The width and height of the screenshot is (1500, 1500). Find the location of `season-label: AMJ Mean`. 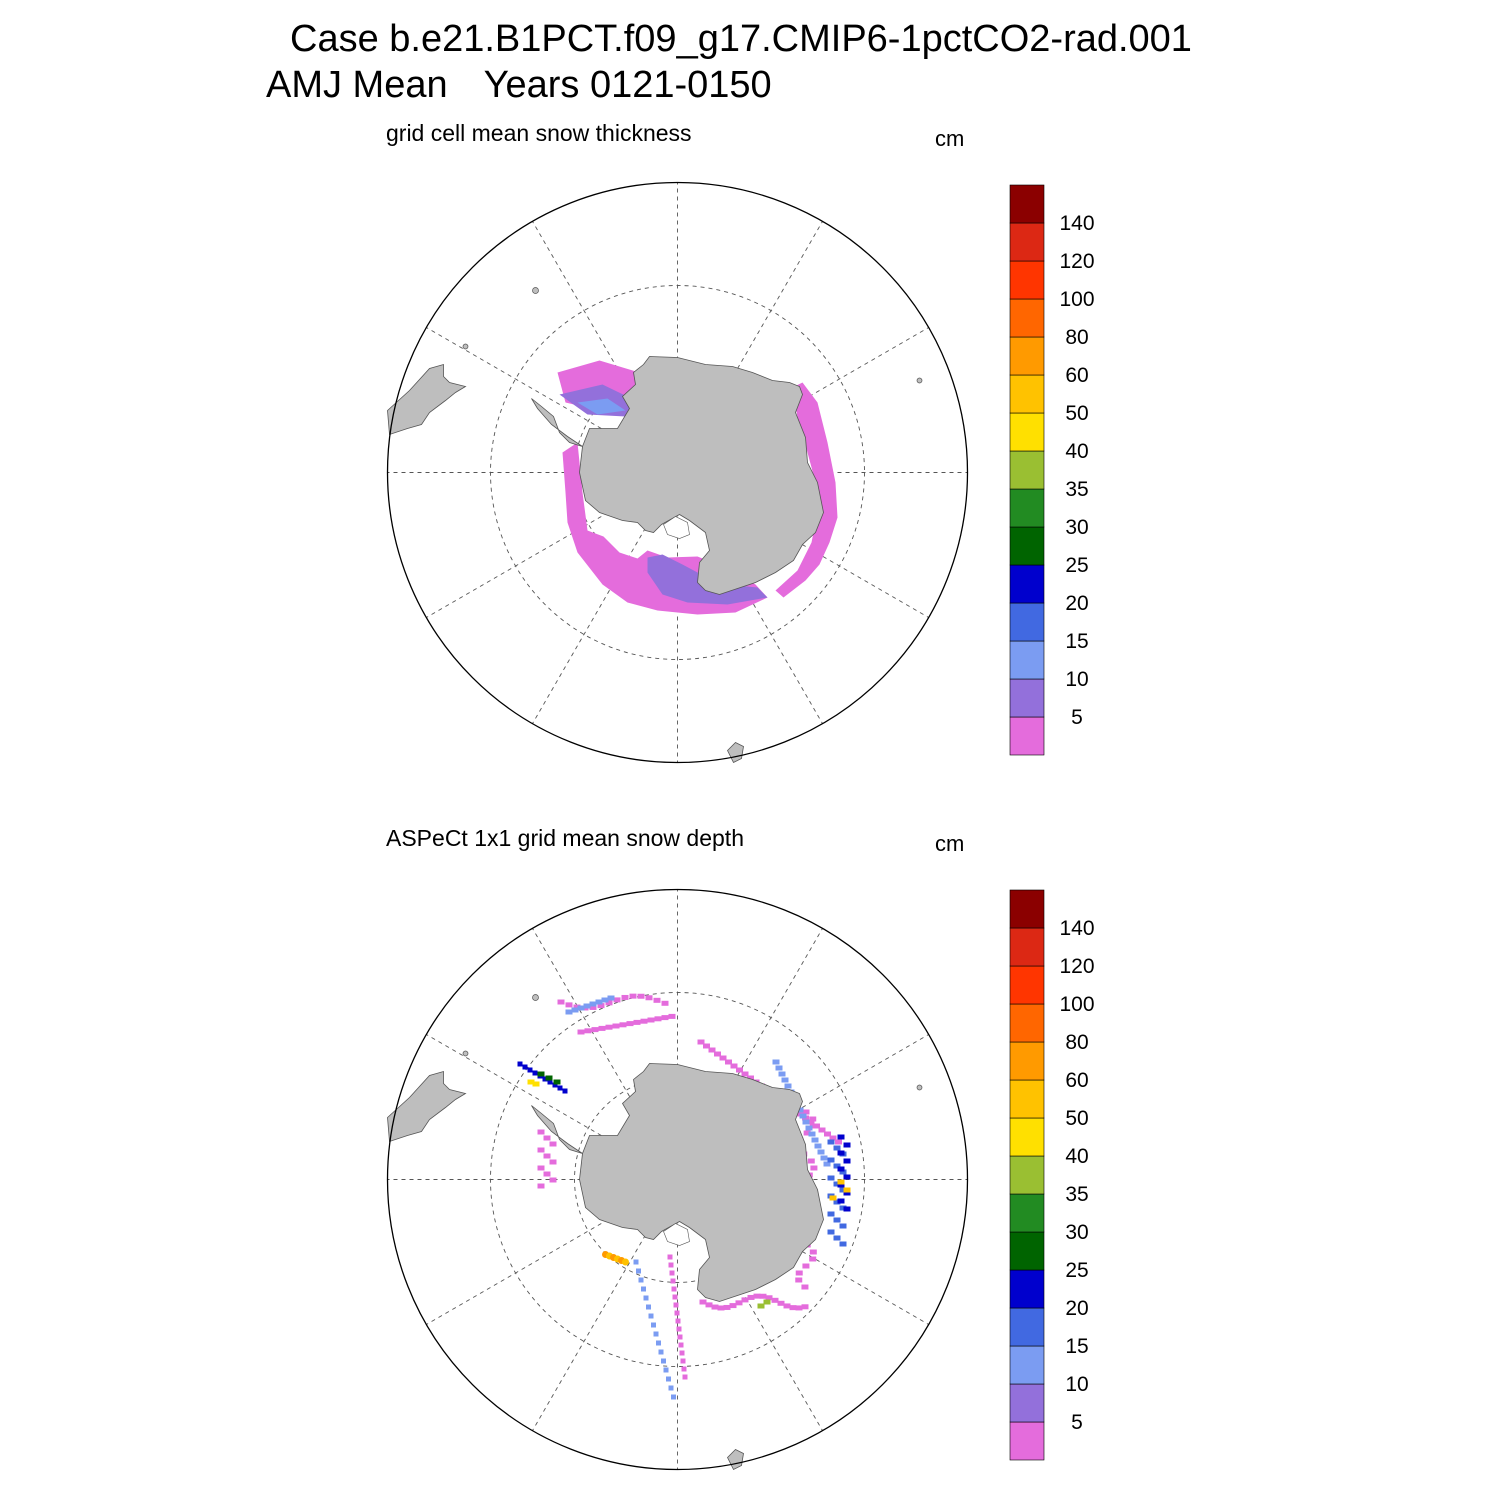

season-label: AMJ Mean is located at coordinates (357, 85).